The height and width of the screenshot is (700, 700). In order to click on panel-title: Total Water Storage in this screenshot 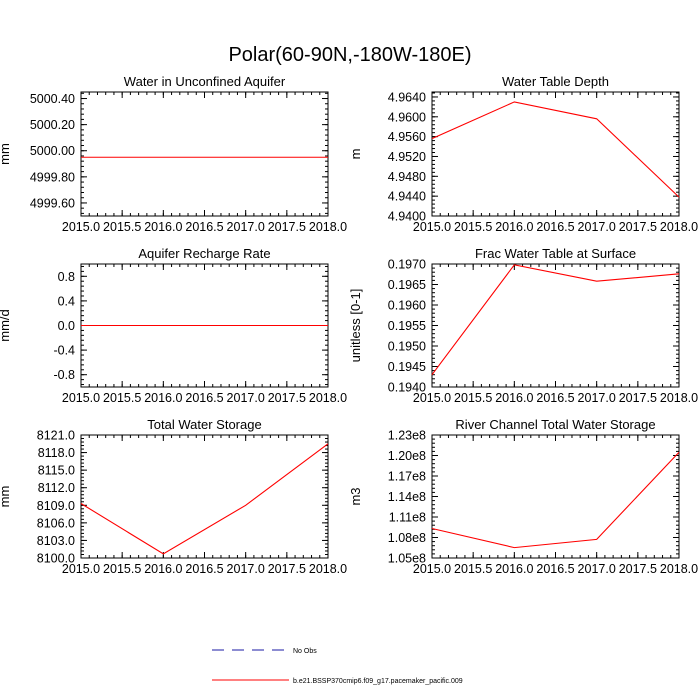, I will do `click(204, 424)`.